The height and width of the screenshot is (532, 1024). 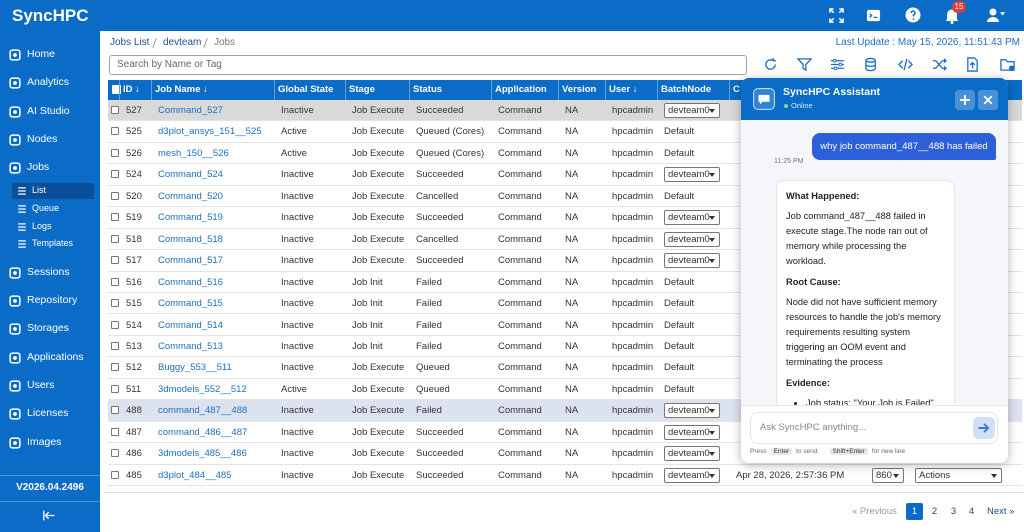 I want to click on refresh-button, so click(x=770, y=64).